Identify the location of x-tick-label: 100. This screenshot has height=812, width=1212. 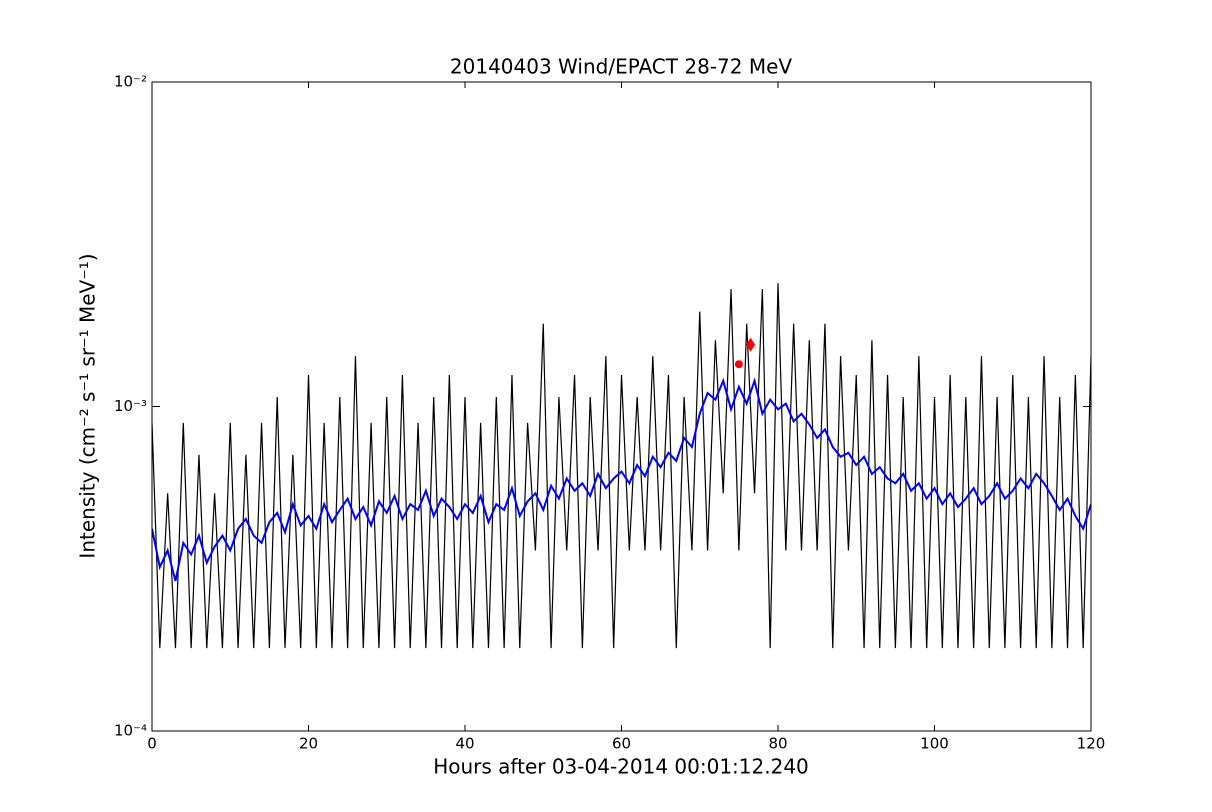
(934, 744).